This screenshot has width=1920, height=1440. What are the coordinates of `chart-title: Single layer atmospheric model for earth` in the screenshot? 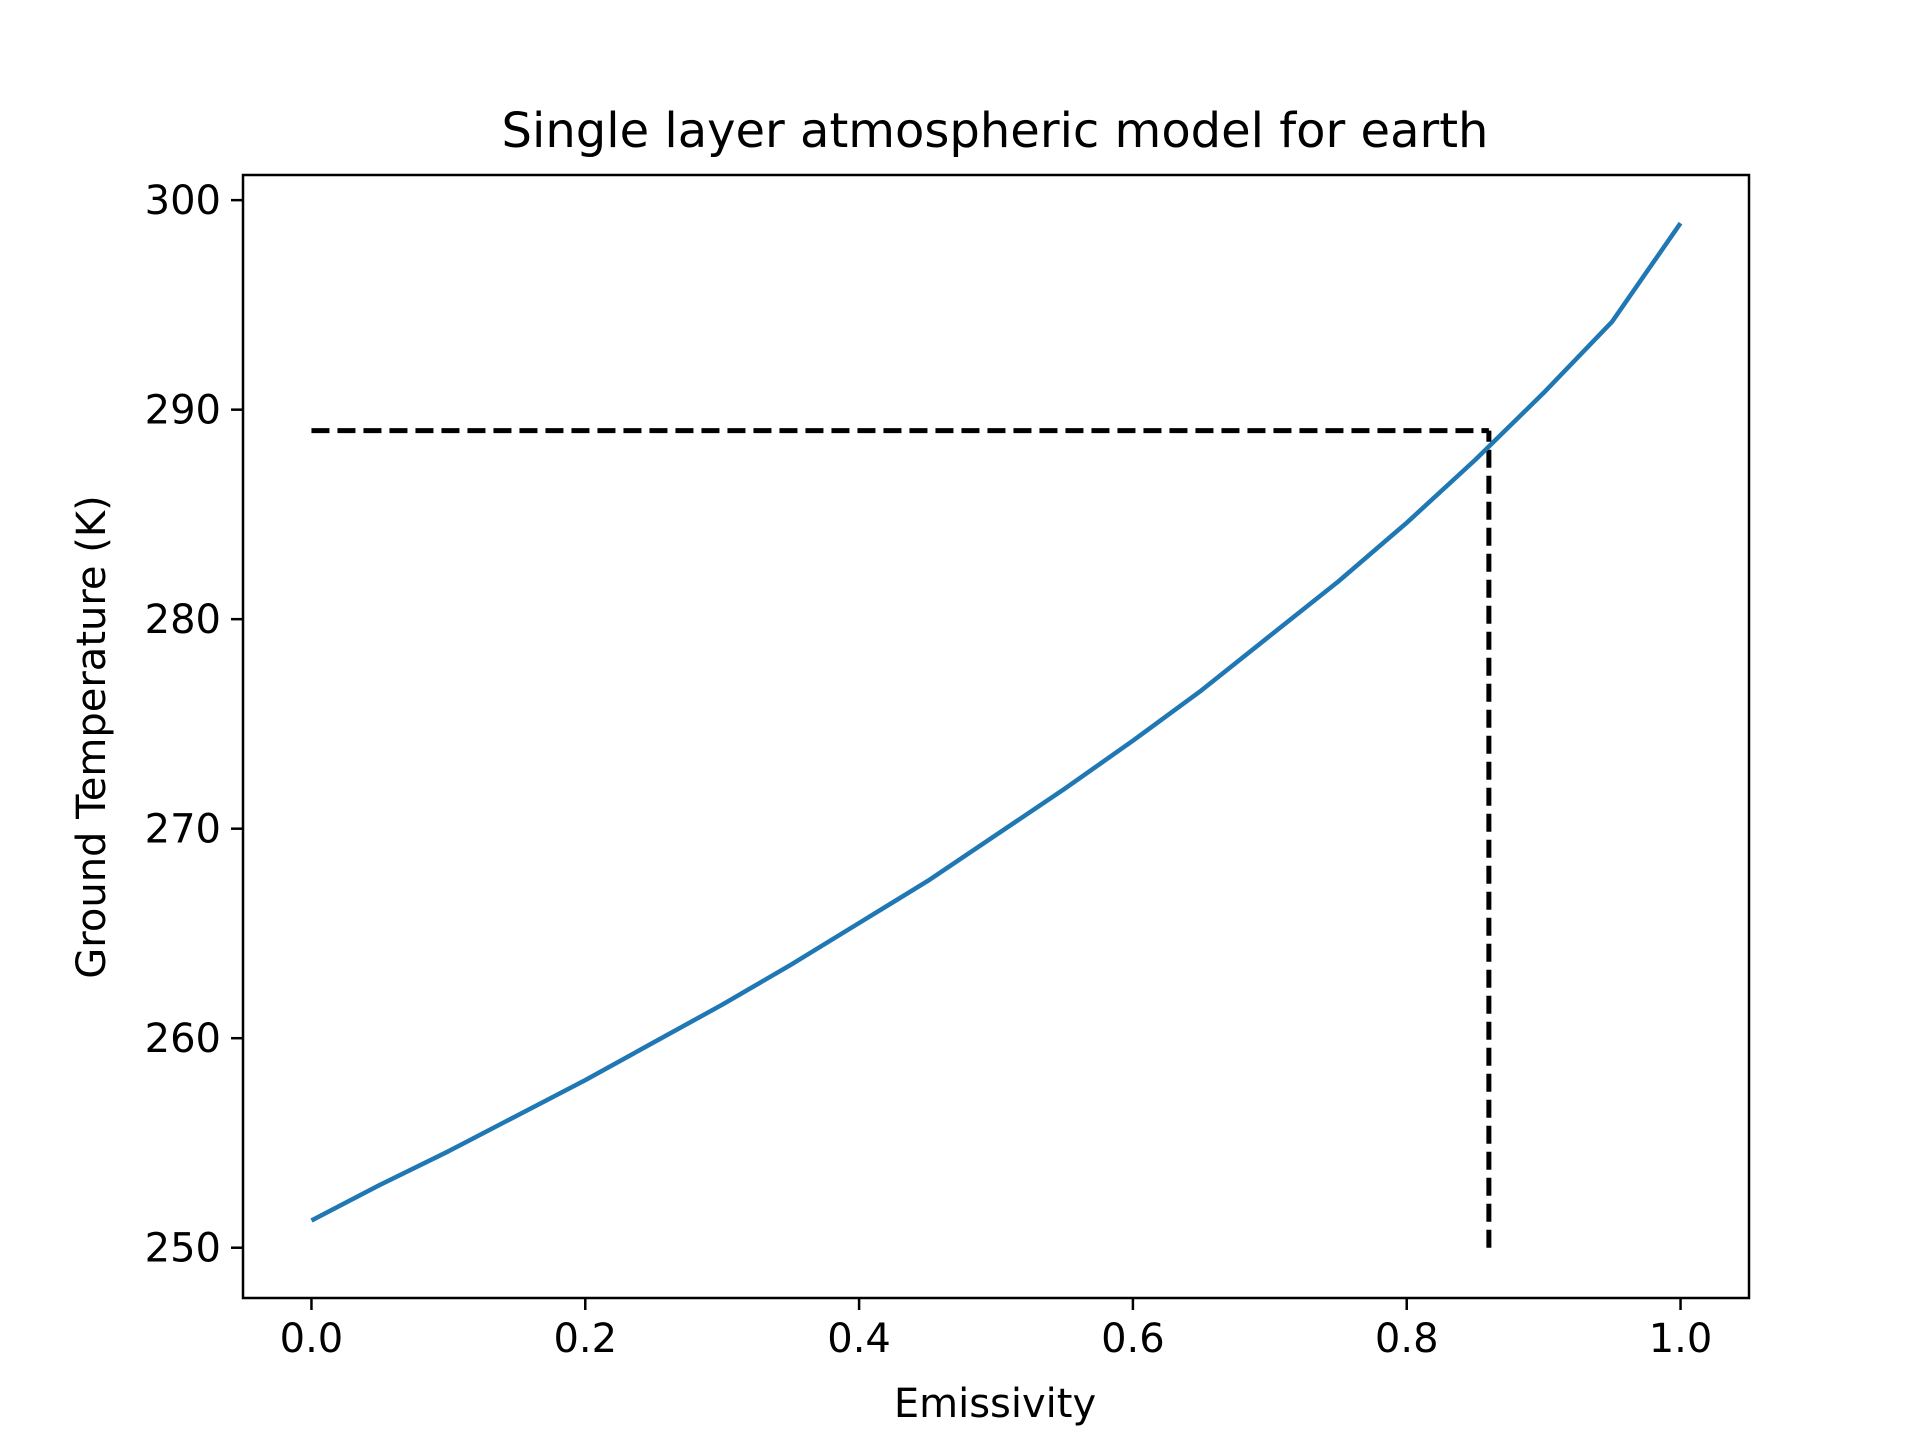 It's located at (995, 131).